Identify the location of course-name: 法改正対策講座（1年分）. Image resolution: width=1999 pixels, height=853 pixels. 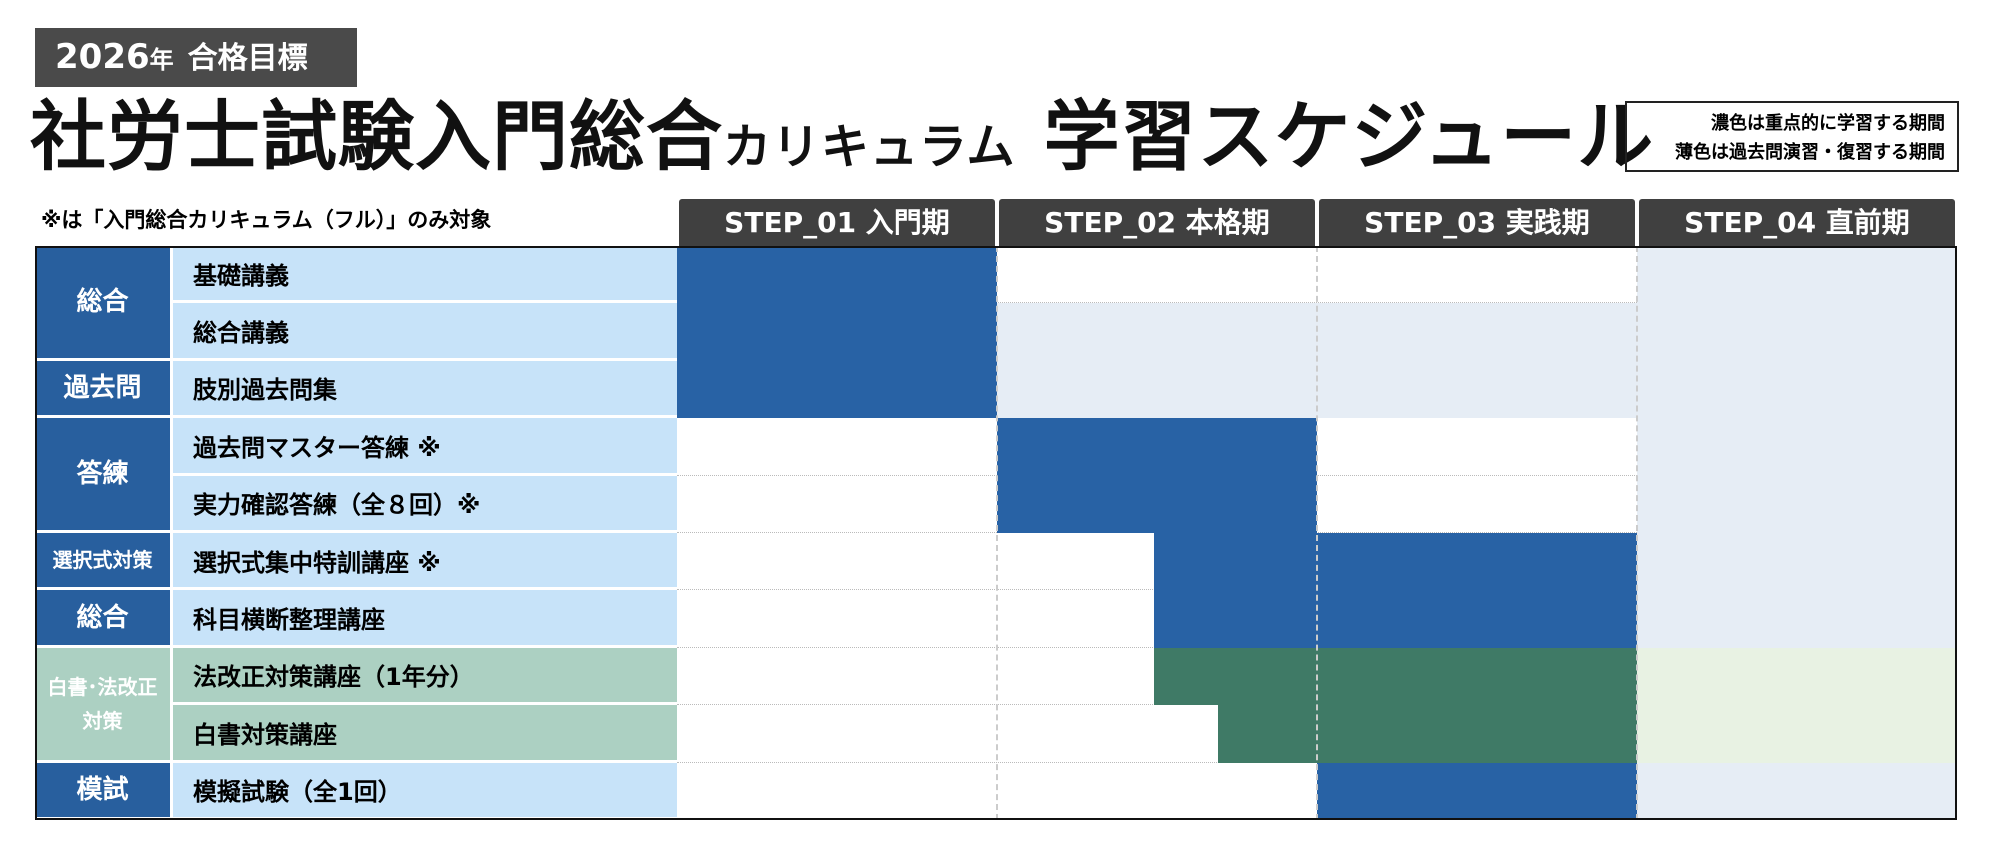
(423, 676).